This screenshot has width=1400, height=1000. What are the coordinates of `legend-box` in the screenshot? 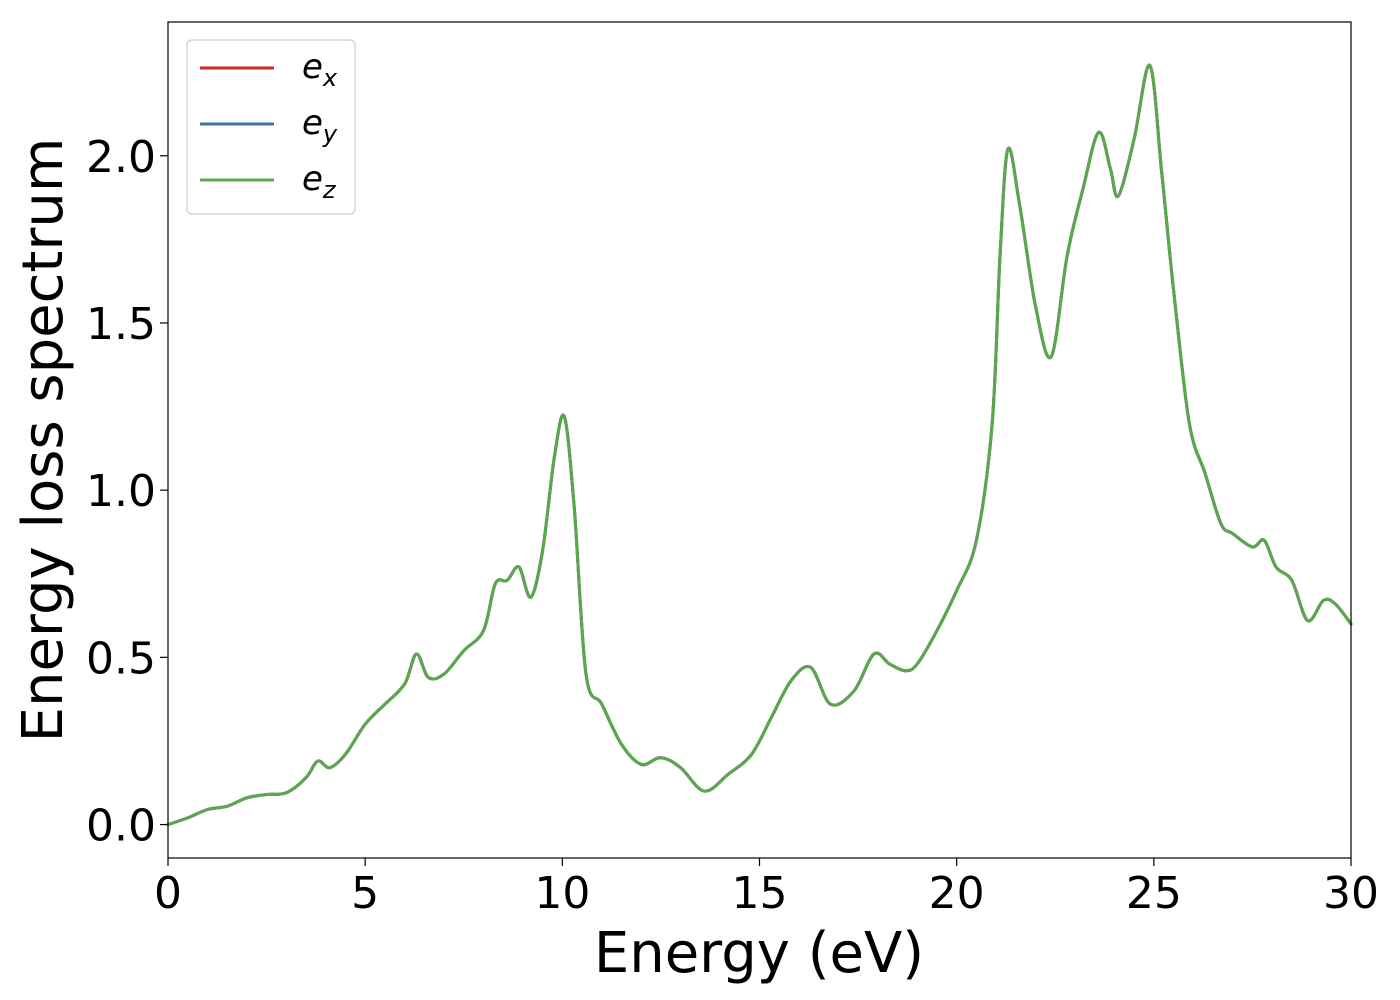 It's located at (271, 127).